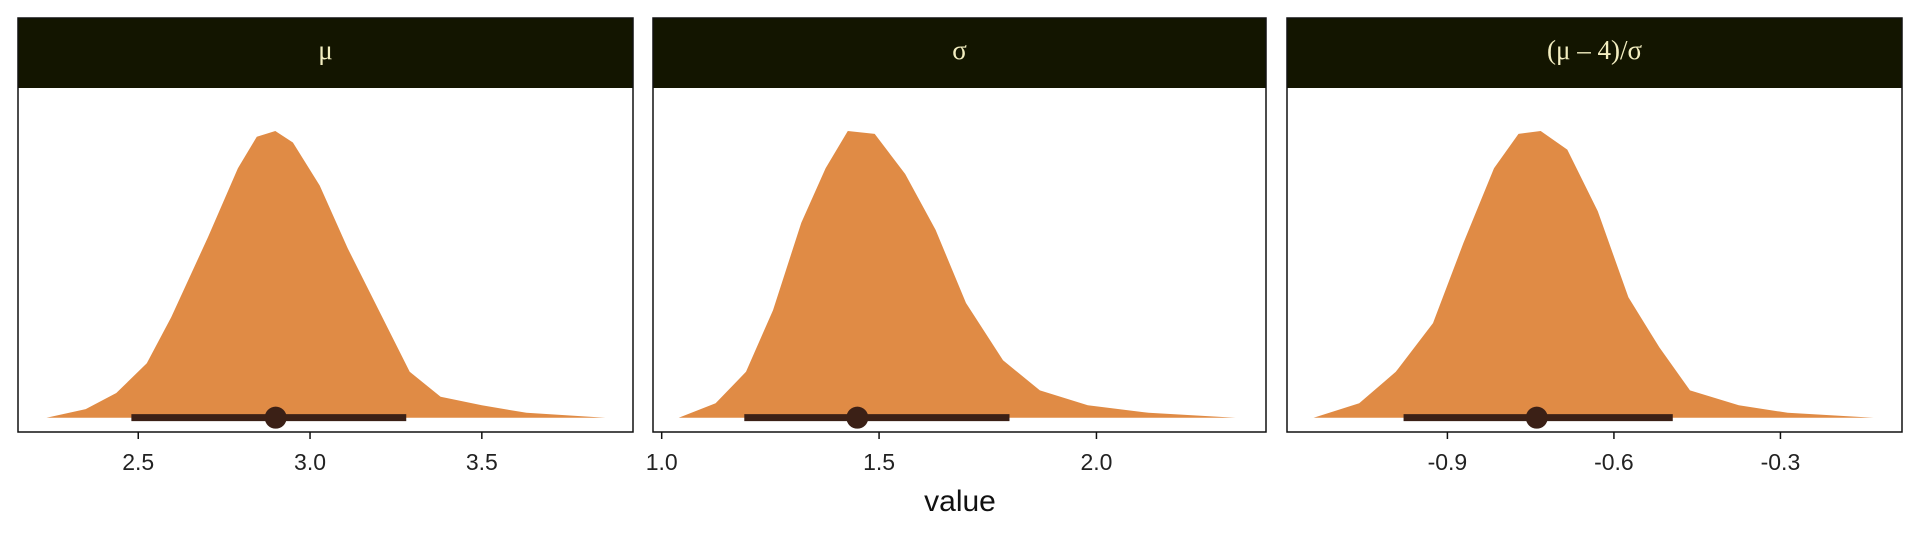 The height and width of the screenshot is (540, 1920). Describe the element at coordinates (482, 462) in the screenshot. I see `x-tick-label: 3.5` at that location.